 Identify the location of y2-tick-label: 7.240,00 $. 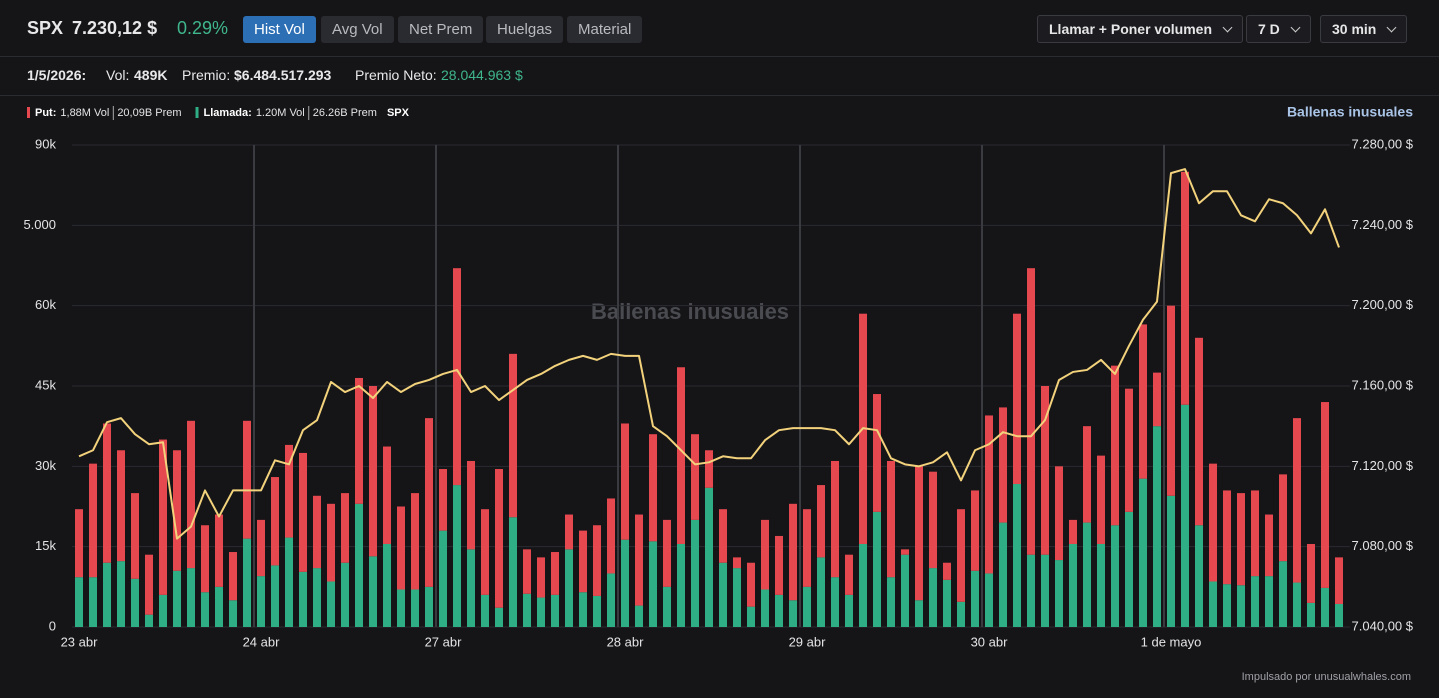
(1383, 224).